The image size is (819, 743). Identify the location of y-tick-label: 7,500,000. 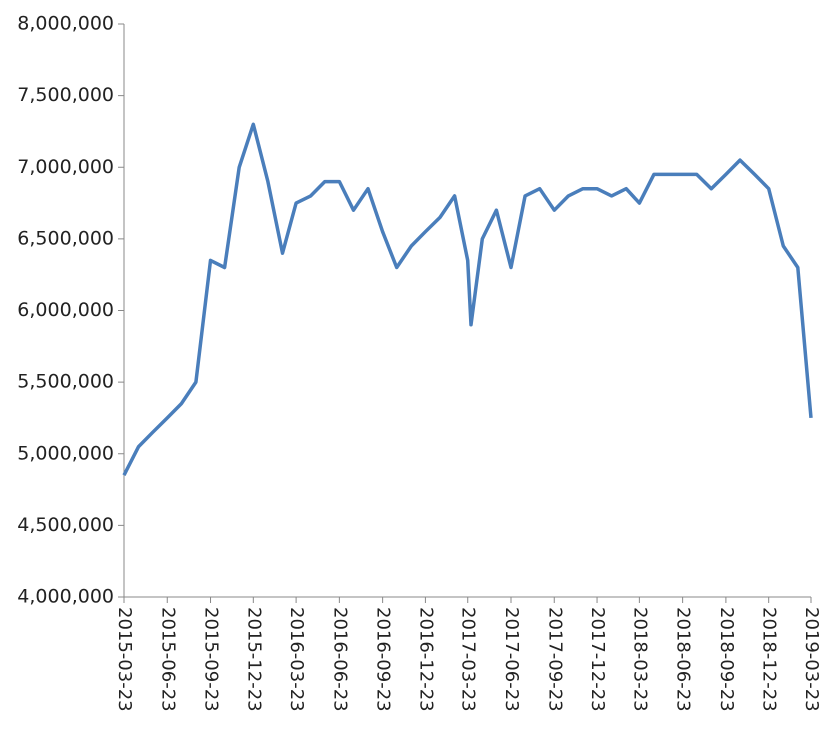
(65, 95).